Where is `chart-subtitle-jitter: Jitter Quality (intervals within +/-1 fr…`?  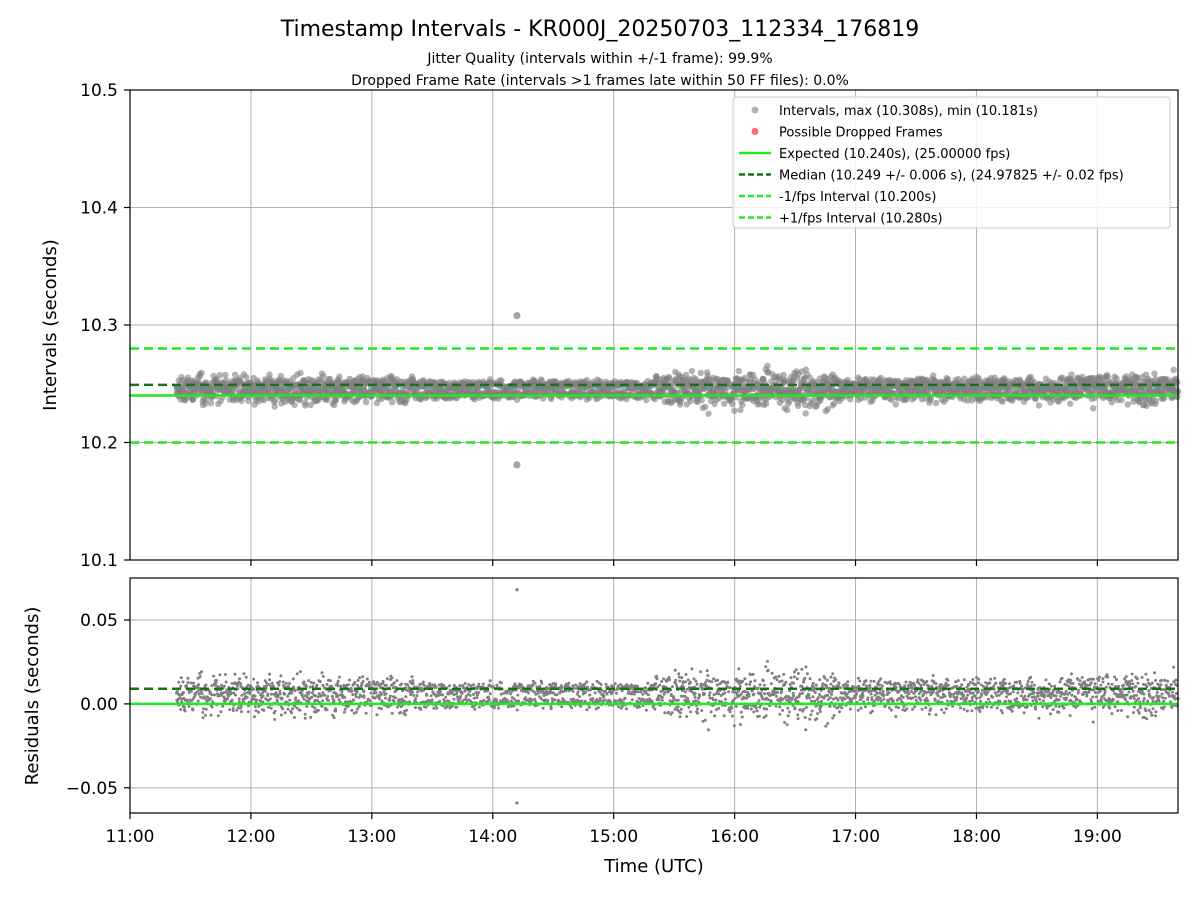 chart-subtitle-jitter: Jitter Quality (intervals within +/-1 fr… is located at coordinates (599, 59).